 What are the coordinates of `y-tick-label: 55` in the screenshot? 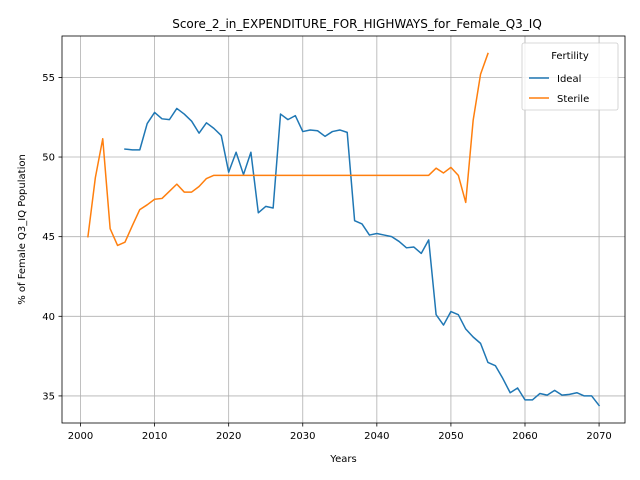 It's located at (48, 78).